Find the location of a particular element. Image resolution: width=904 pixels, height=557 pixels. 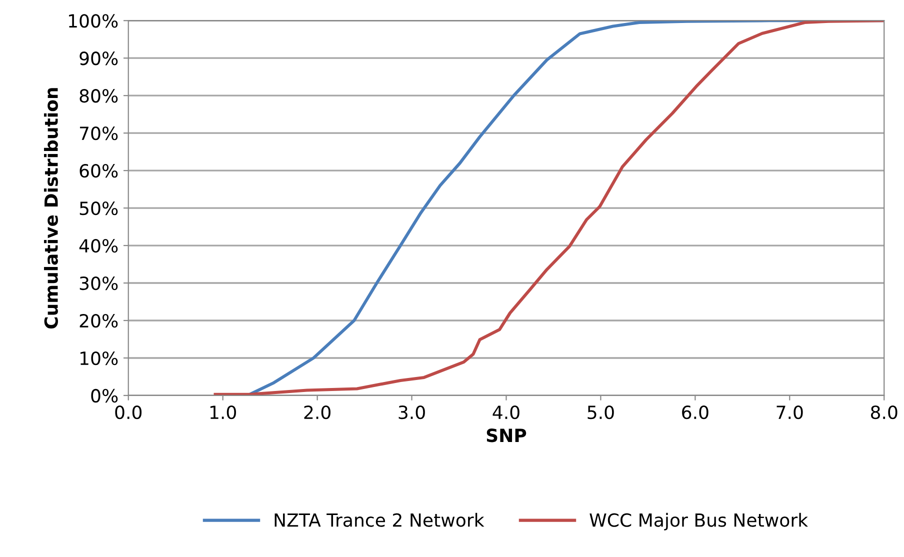

legend-label: WCC Major Bus Network is located at coordinates (699, 521).